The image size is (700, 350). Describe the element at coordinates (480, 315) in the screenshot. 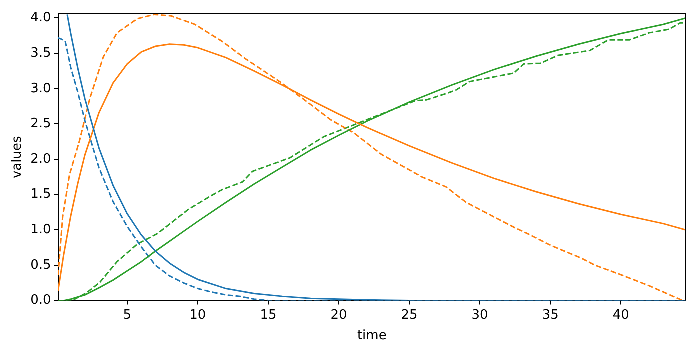

I see `x-tick-label: 30` at that location.